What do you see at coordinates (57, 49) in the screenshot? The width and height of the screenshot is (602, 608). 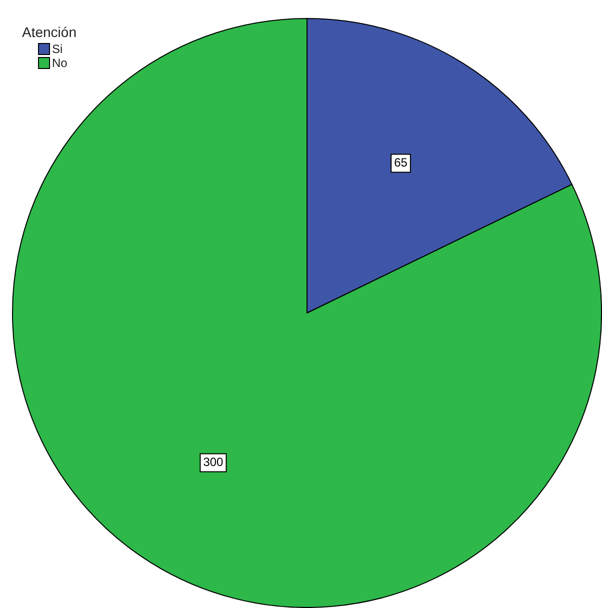 I see `legend-label: Si` at bounding box center [57, 49].